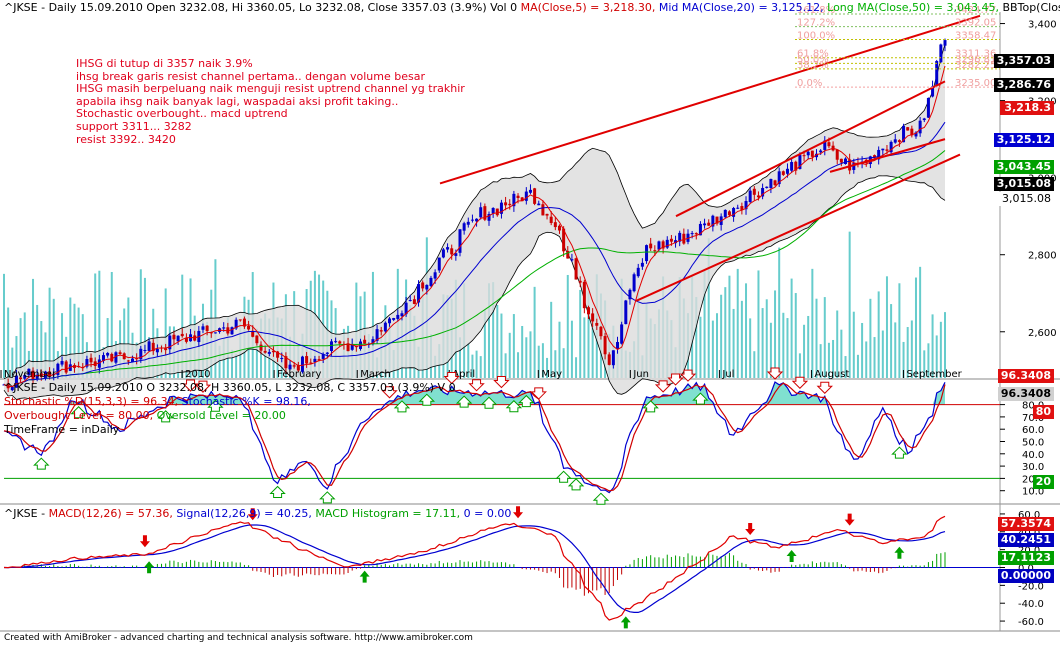  I want to click on fib-level-value: 3235.00, so click(975, 83).